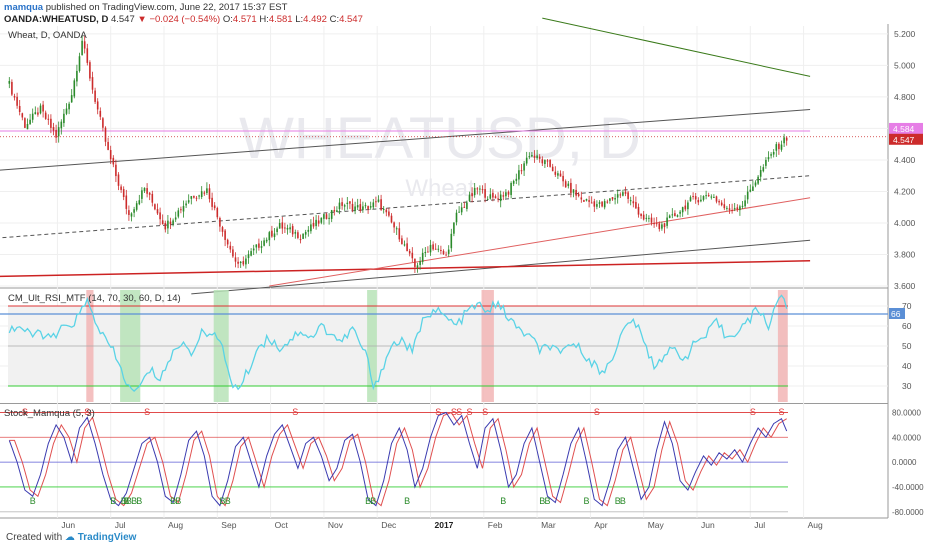 This screenshot has width=932, height=550. What do you see at coordinates (405, 269) in the screenshot?
I see `trend-line-support` at bounding box center [405, 269].